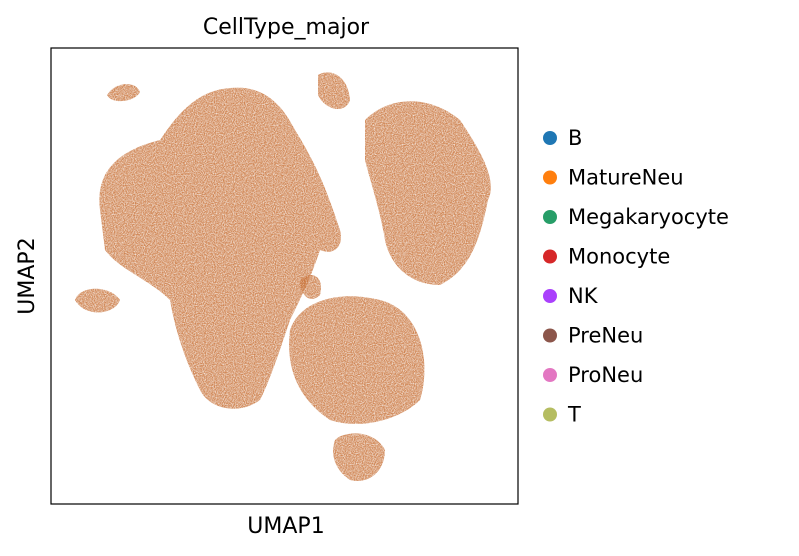 This screenshot has width=799, height=556. What do you see at coordinates (575, 138) in the screenshot?
I see `legend-label: B` at bounding box center [575, 138].